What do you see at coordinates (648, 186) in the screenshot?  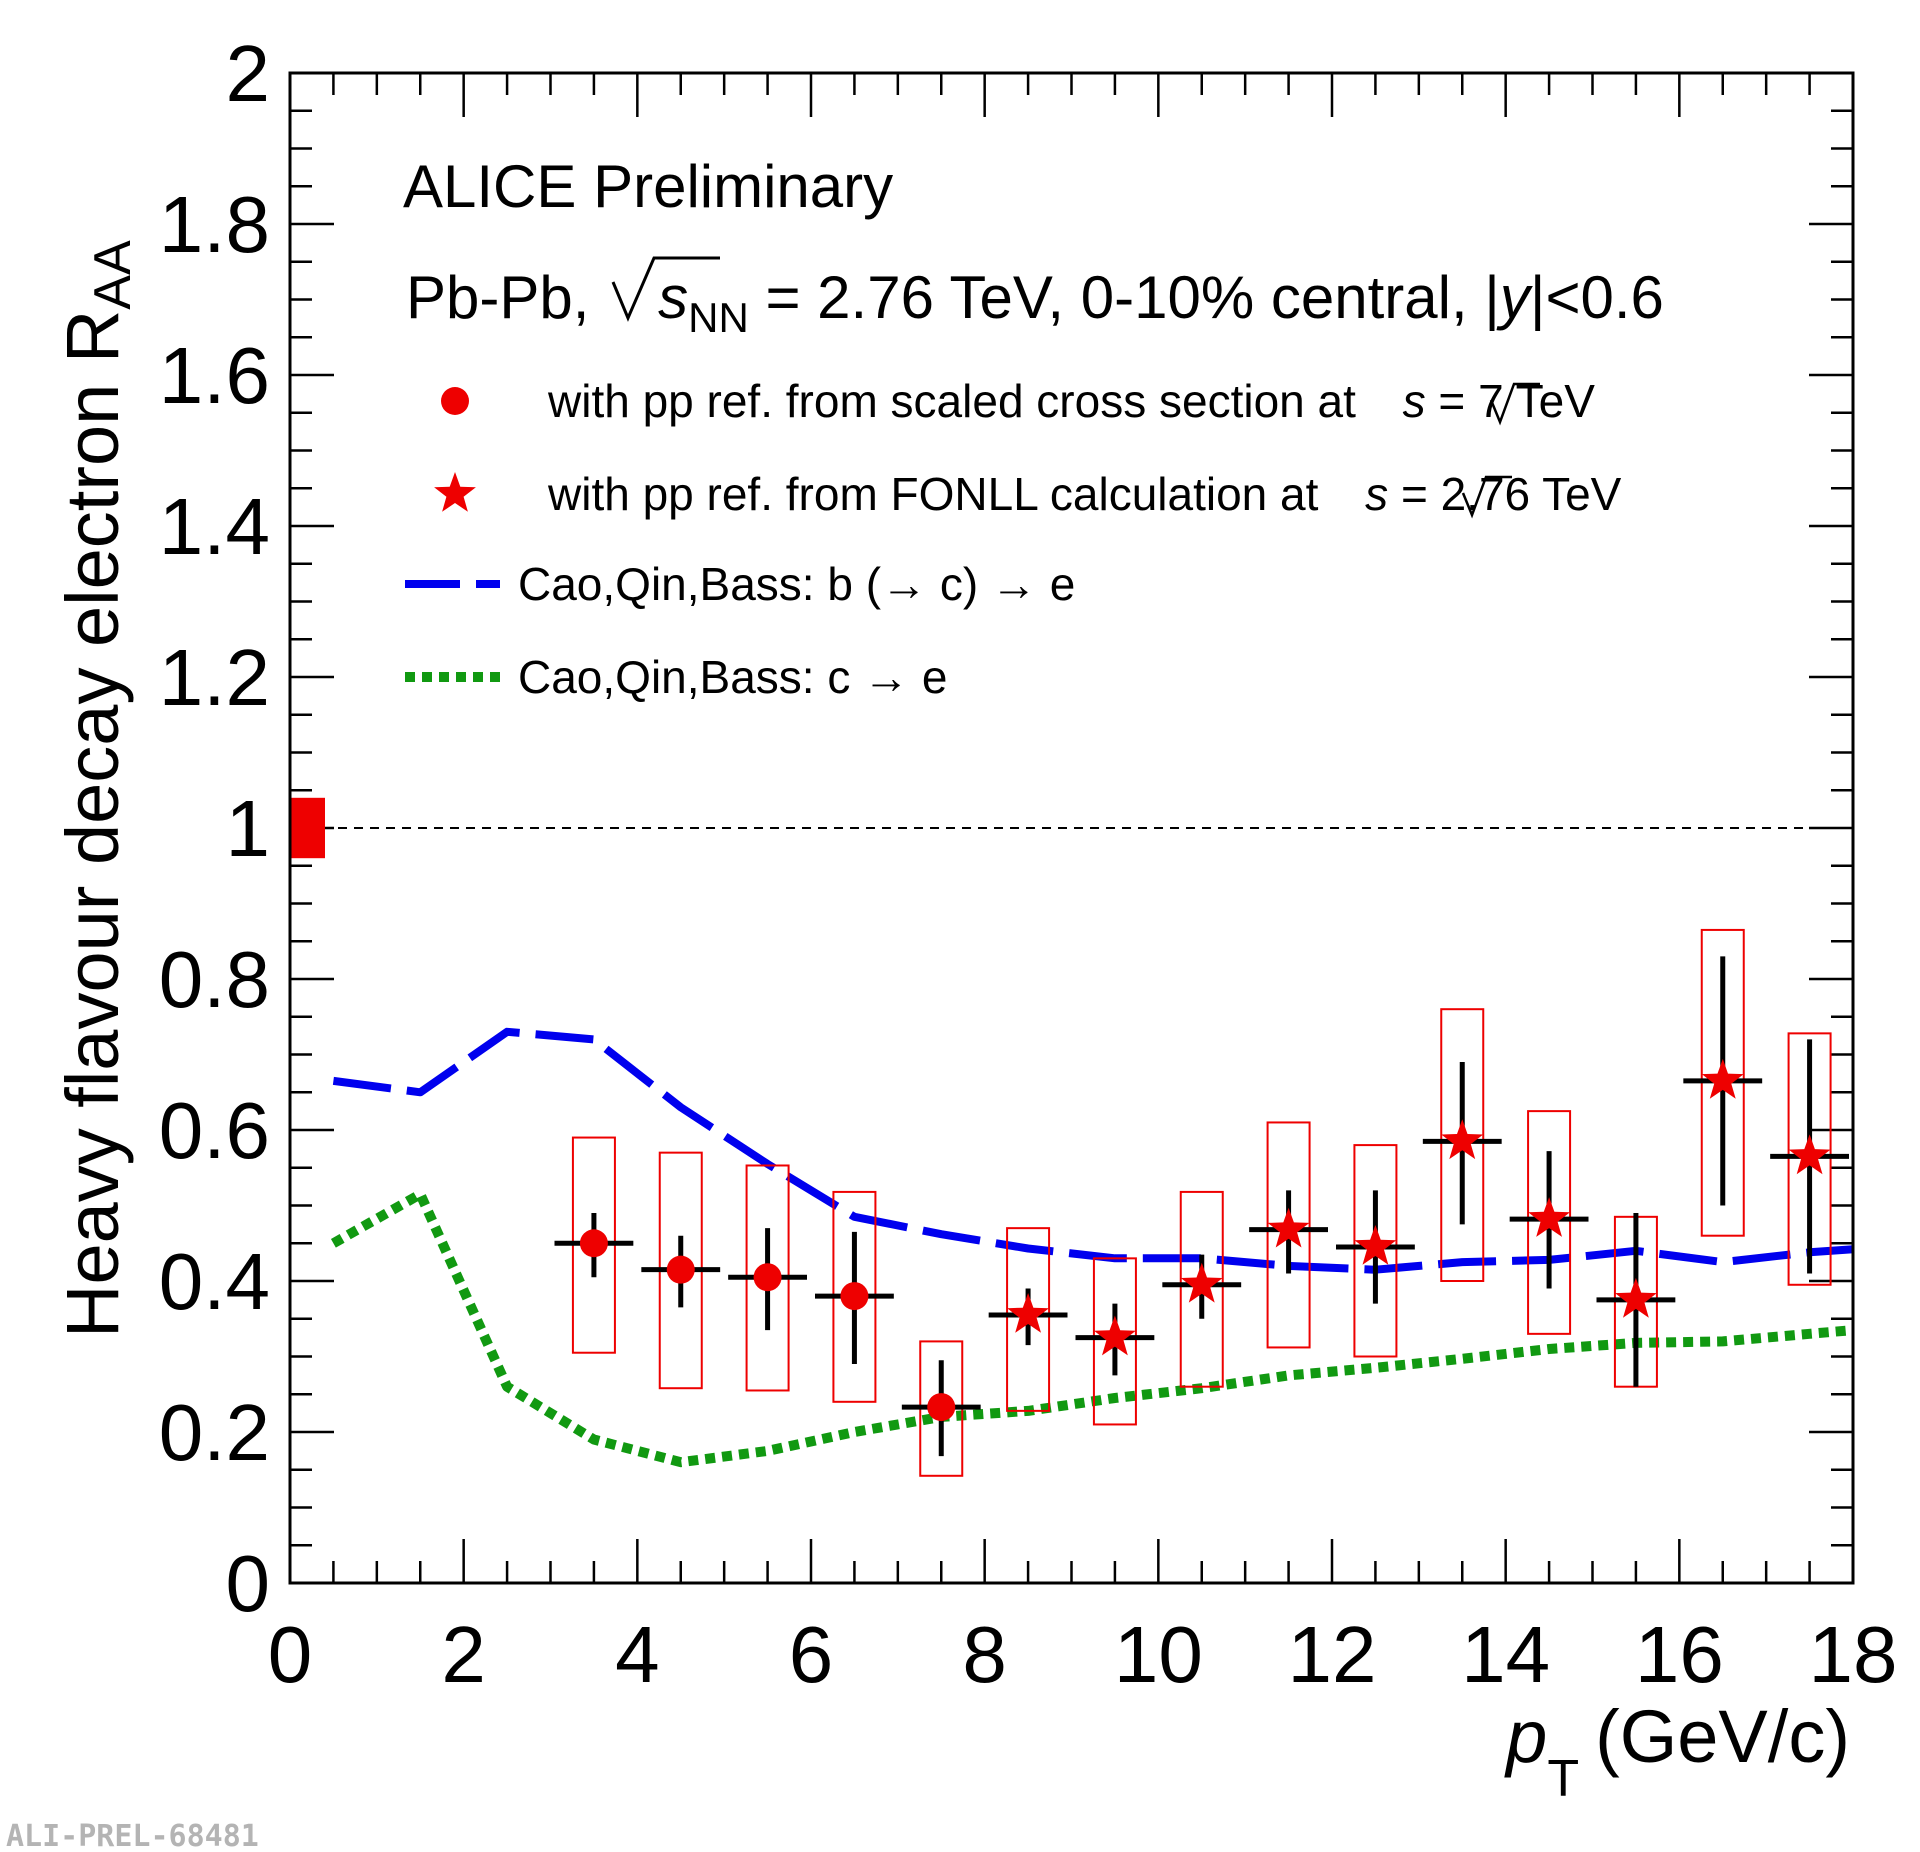 I see `experiment-label: ALICE Preliminary` at bounding box center [648, 186].